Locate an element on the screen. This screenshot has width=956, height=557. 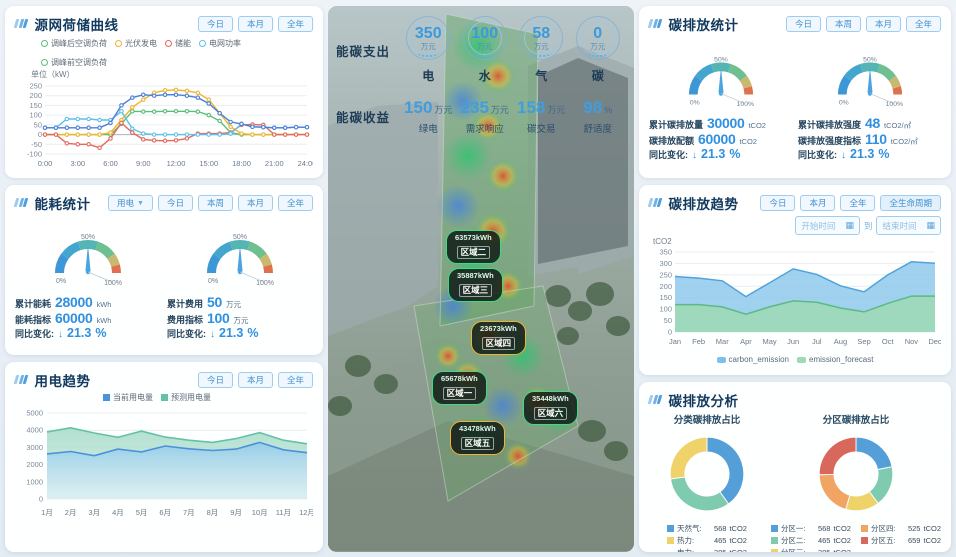
zone-name: 区域二 is located at coordinates (473, 252).